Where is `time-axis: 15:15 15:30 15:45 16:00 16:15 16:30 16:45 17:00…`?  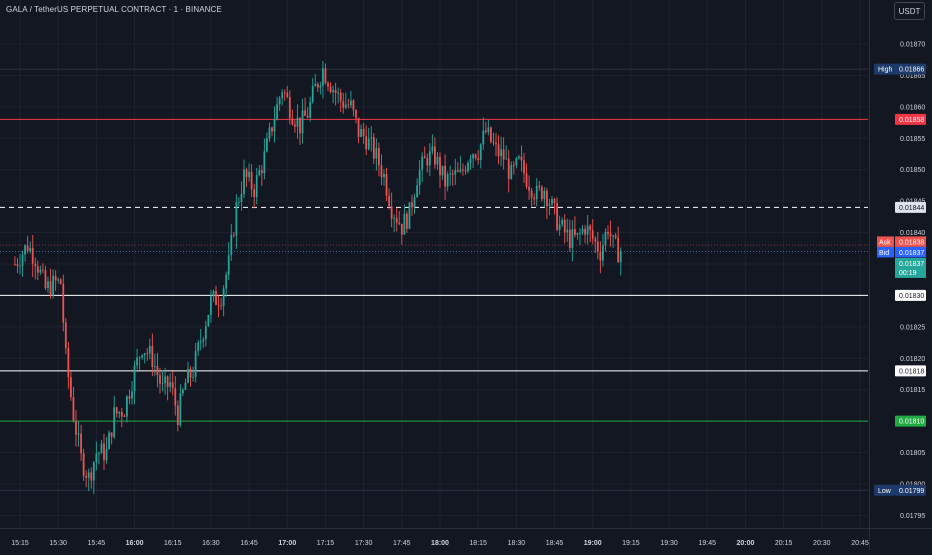 time-axis: 15:15 15:30 15:45 16:00 16:15 16:30 16:45 17:00… is located at coordinates (466, 538).